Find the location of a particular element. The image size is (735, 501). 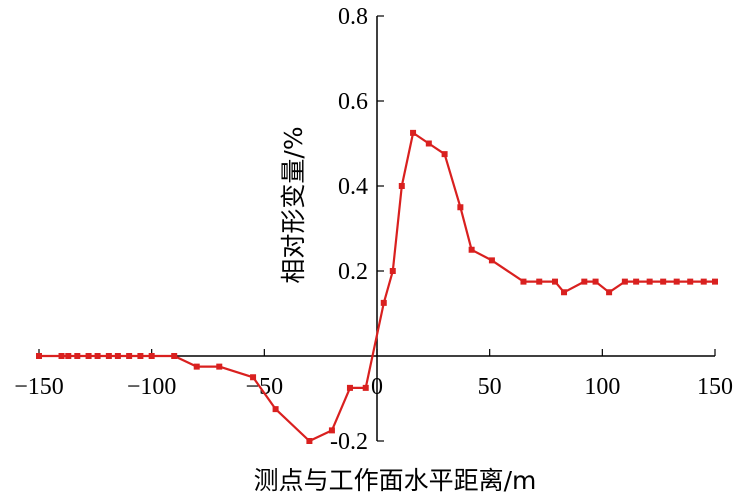

x-axis-title: 测点与工作面水平距离/m is located at coordinates (395, 480).